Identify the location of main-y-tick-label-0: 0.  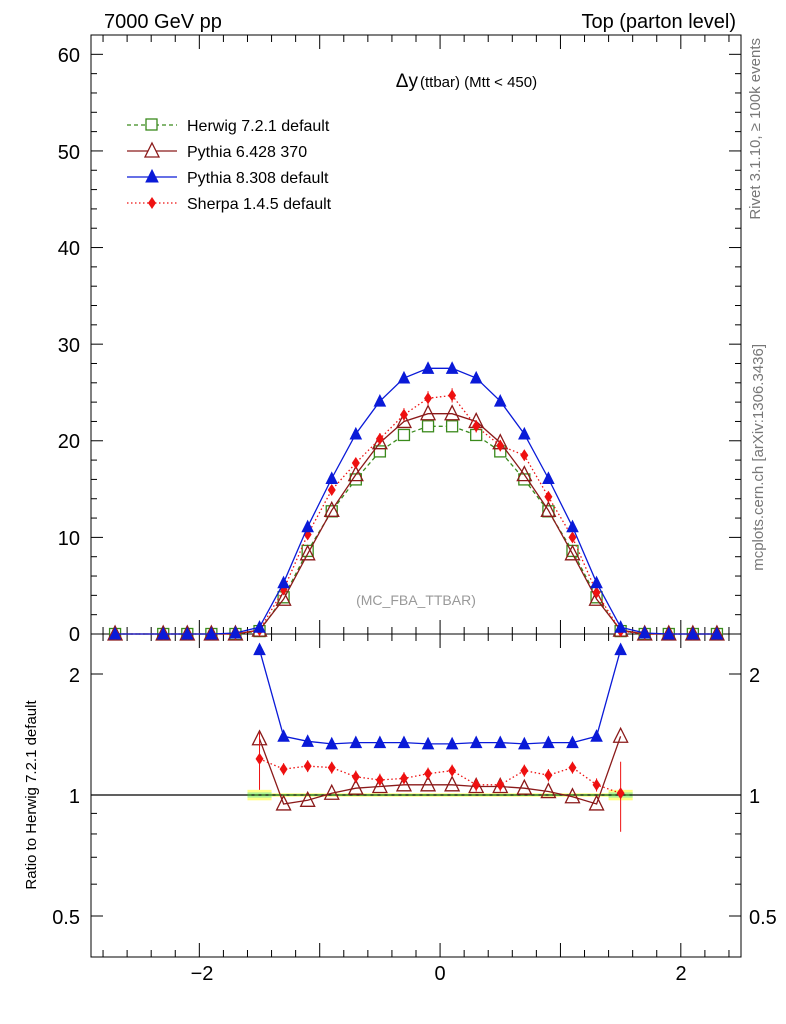
(74, 635).